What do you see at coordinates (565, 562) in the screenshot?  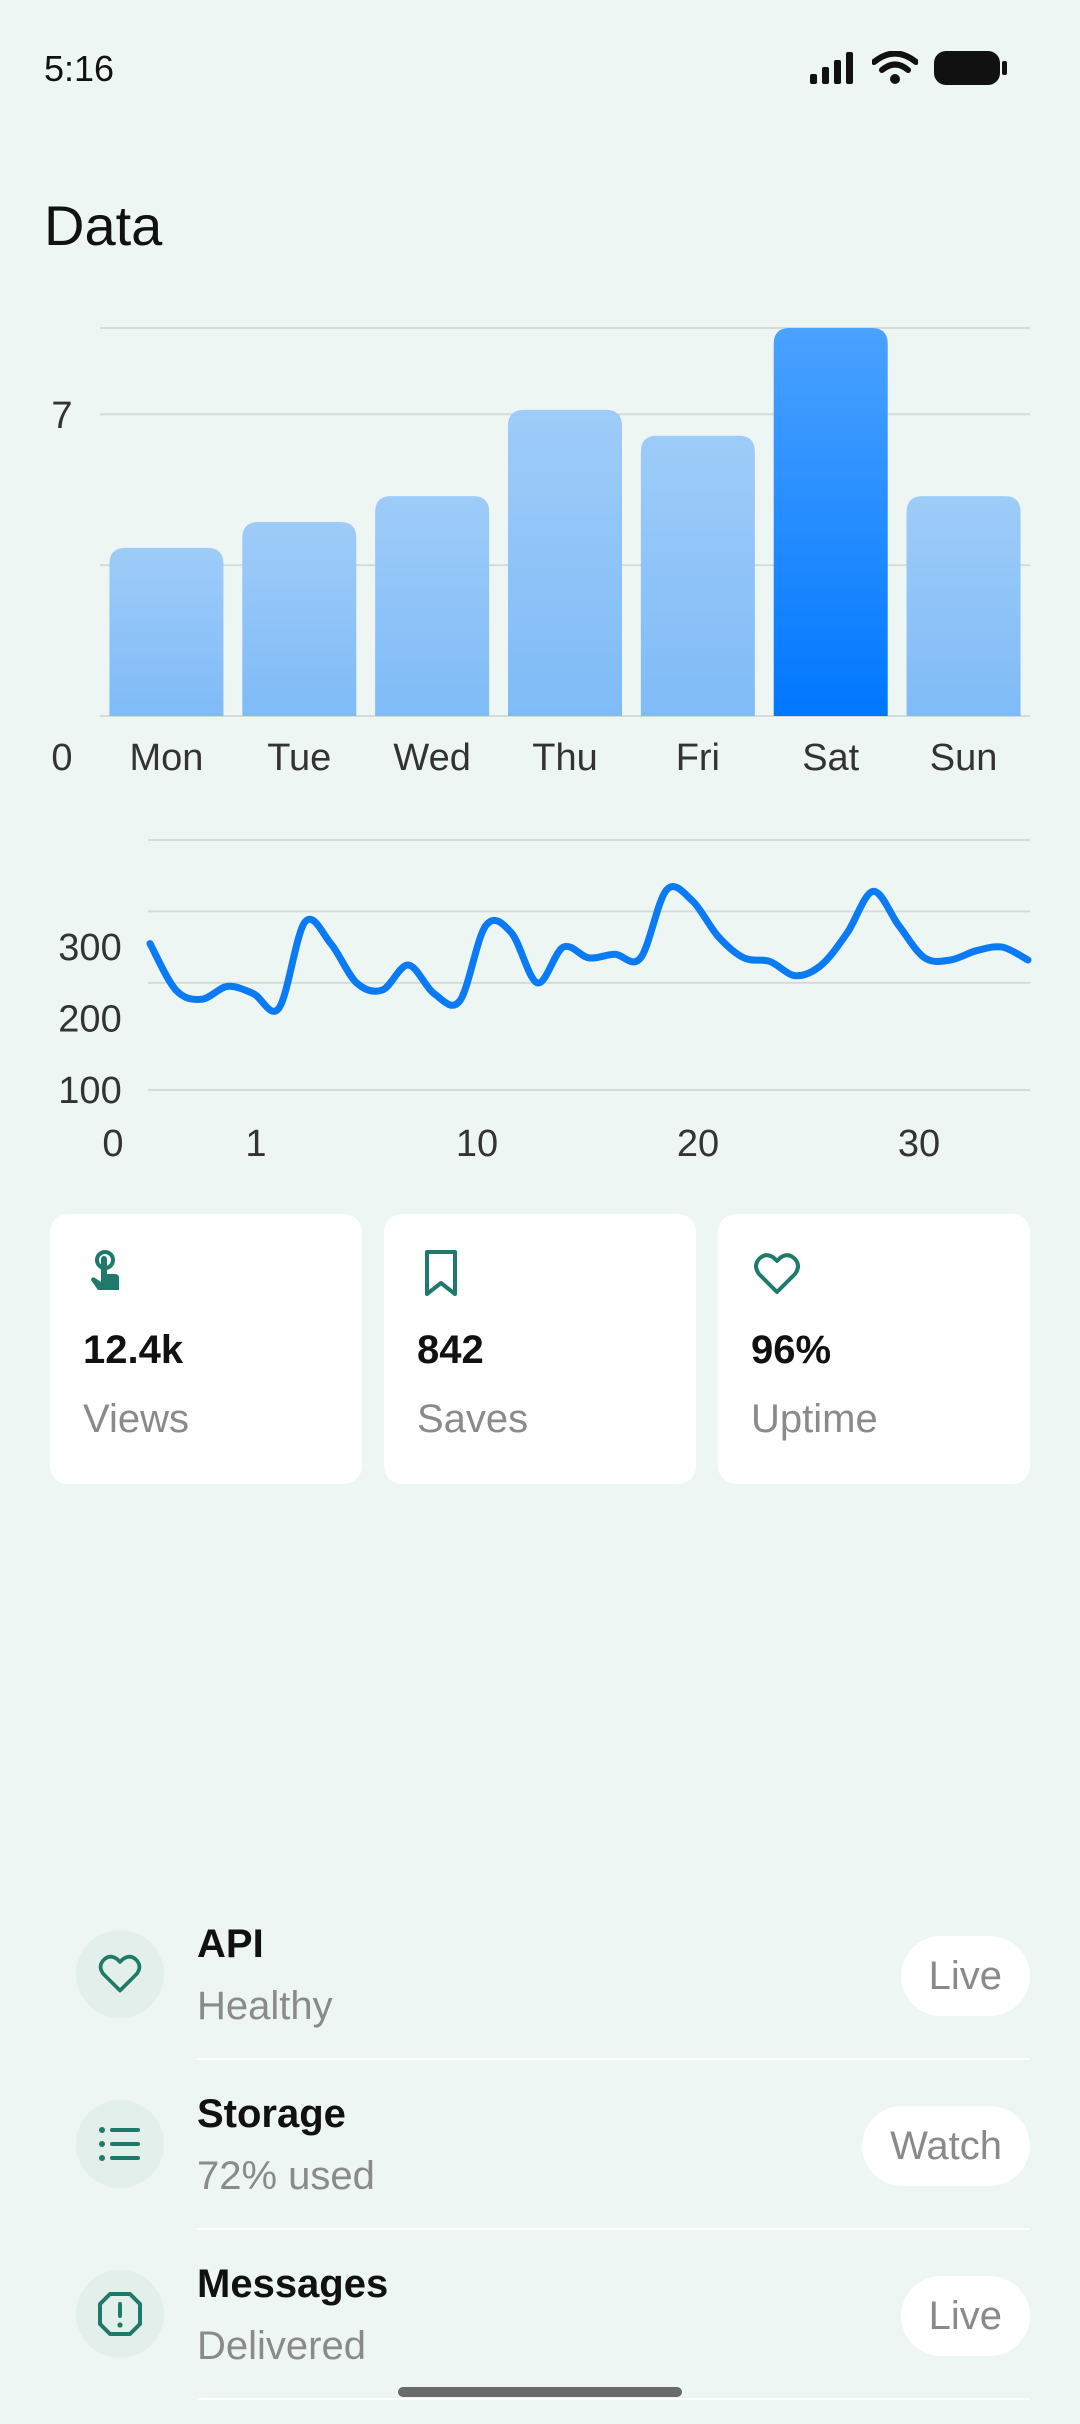 I see `bar-thu` at bounding box center [565, 562].